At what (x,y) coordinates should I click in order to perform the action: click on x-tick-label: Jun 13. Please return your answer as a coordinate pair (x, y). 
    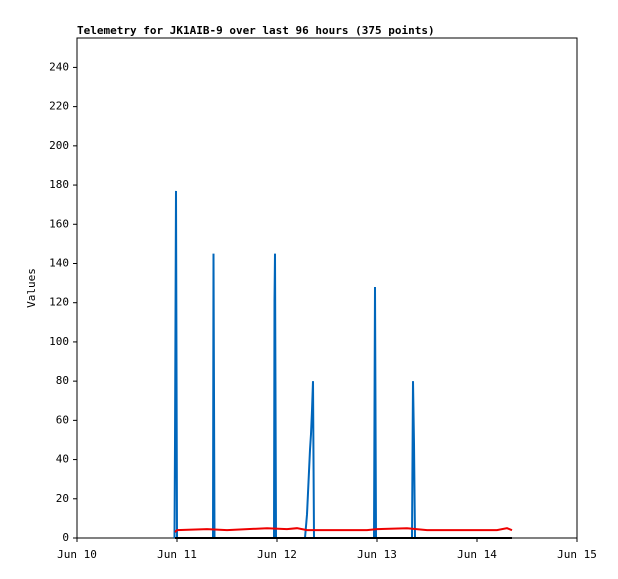
    Looking at the image, I should click on (377, 554).